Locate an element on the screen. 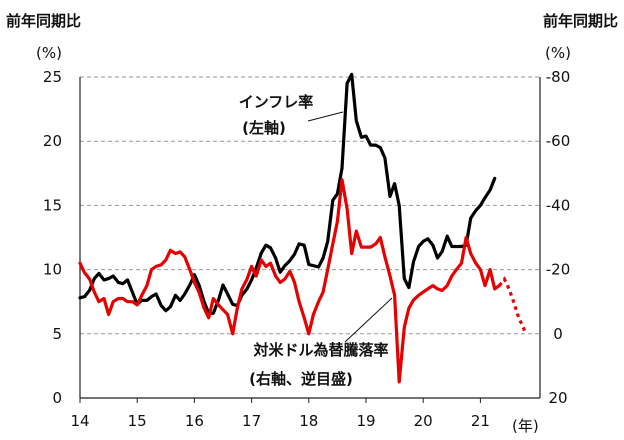  inflation-axis-note: (左軸) is located at coordinates (264, 128).